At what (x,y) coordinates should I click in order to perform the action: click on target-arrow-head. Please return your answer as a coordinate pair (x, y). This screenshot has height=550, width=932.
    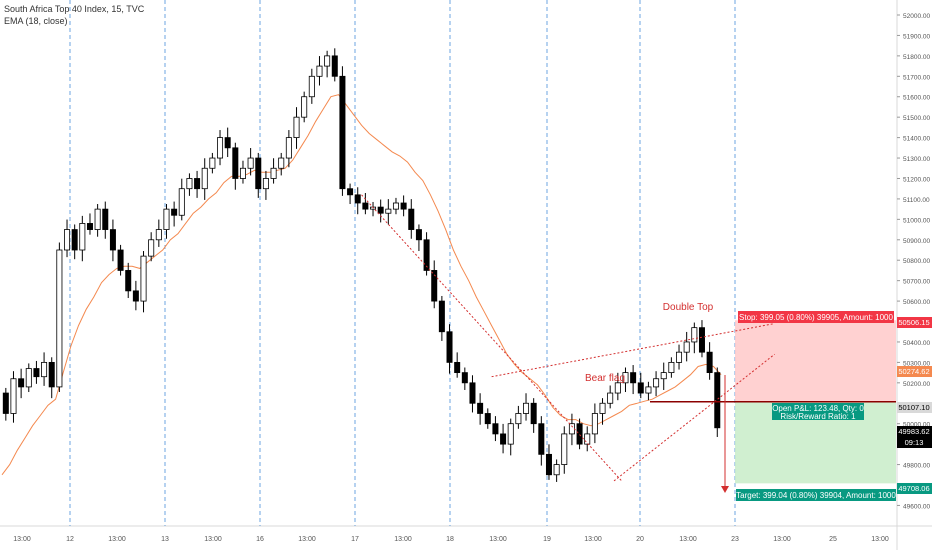
    Looking at the image, I should click on (725, 489).